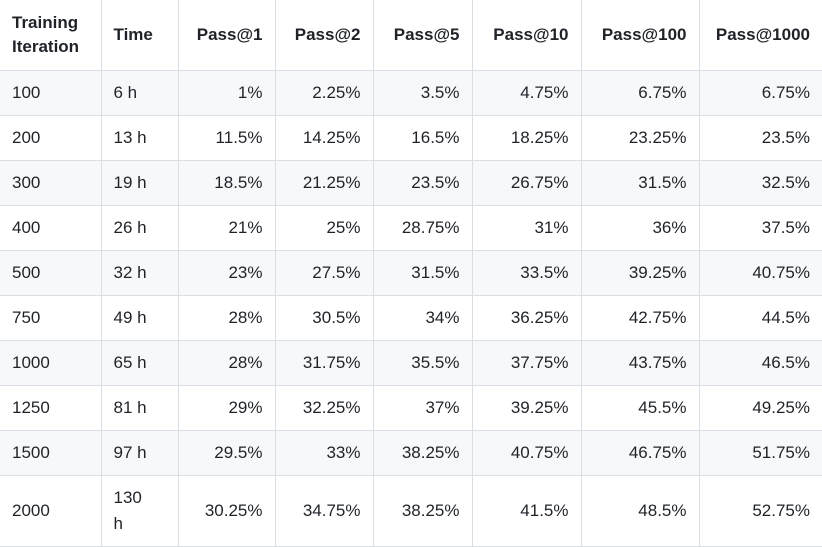  What do you see at coordinates (324, 408) in the screenshot?
I see `table-cell: 32.25%` at bounding box center [324, 408].